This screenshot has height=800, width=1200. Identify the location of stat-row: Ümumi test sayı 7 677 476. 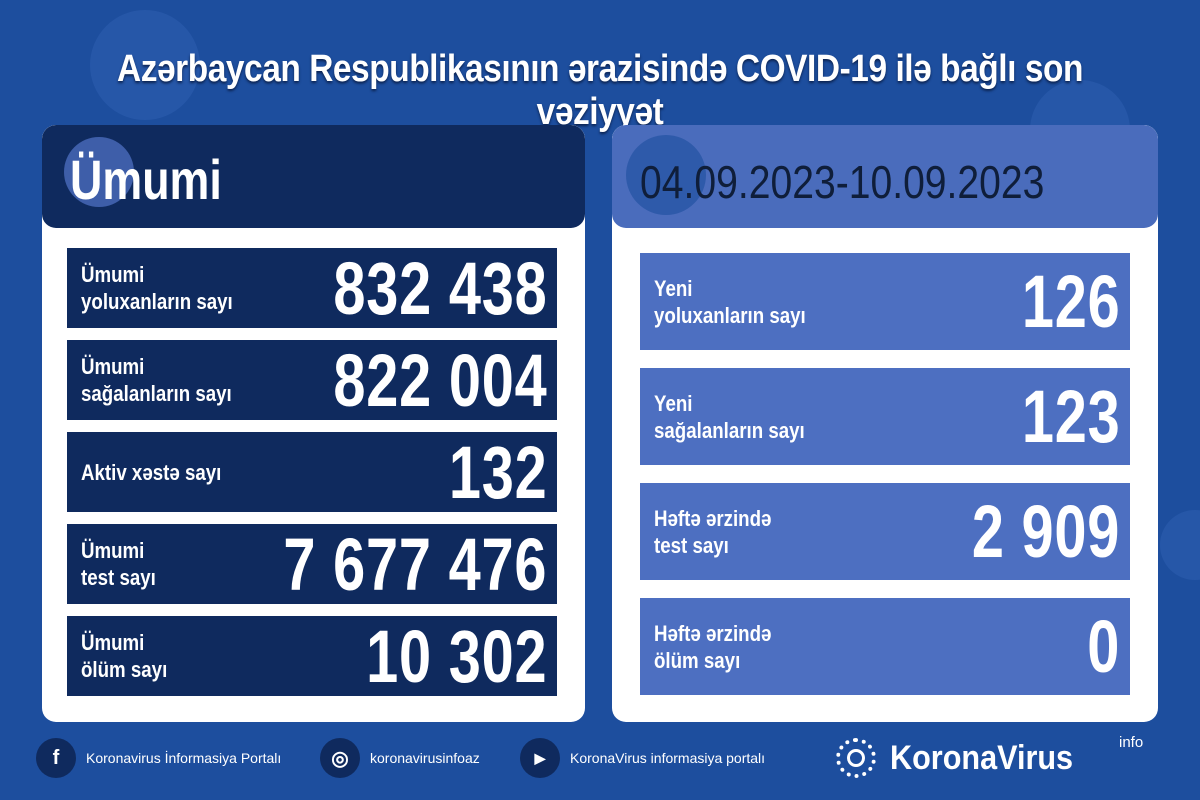
(312, 564).